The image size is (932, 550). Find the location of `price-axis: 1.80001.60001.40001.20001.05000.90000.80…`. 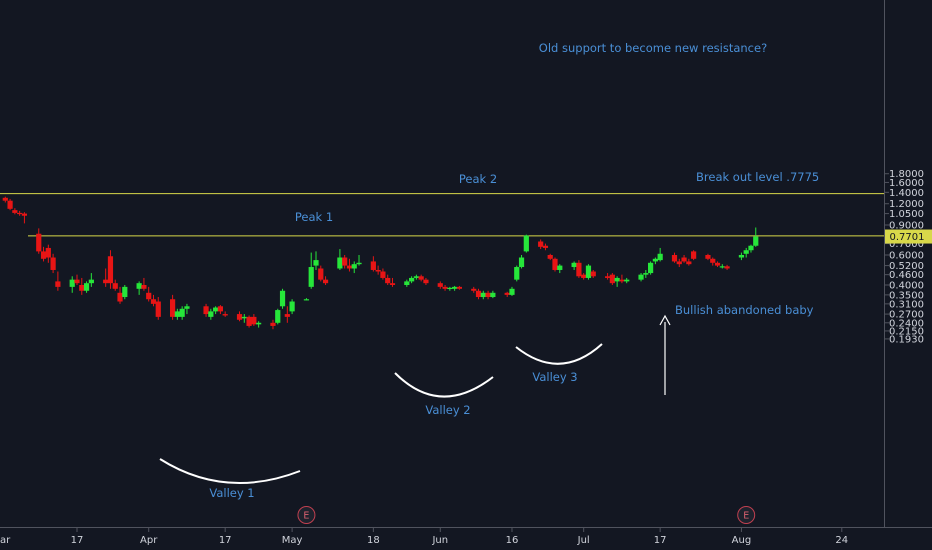

price-axis: 1.80001.60001.40001.20001.05000.90000.80… is located at coordinates (904, 264).